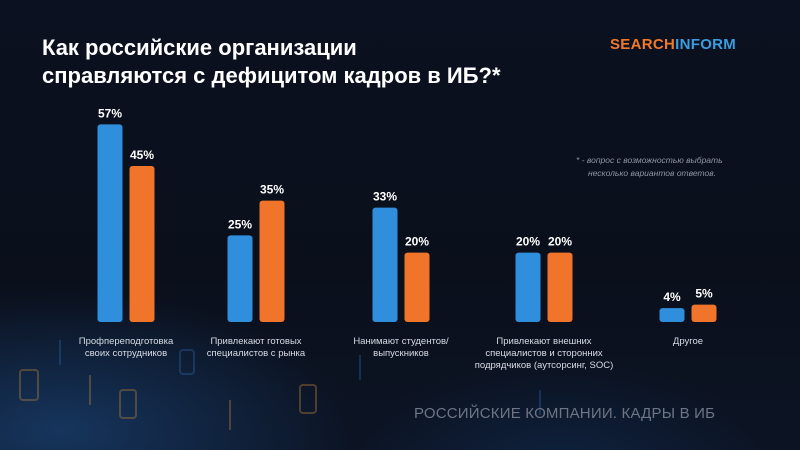  Describe the element at coordinates (688, 341) in the screenshot. I see `category-label-5-line-1: Другое` at that location.